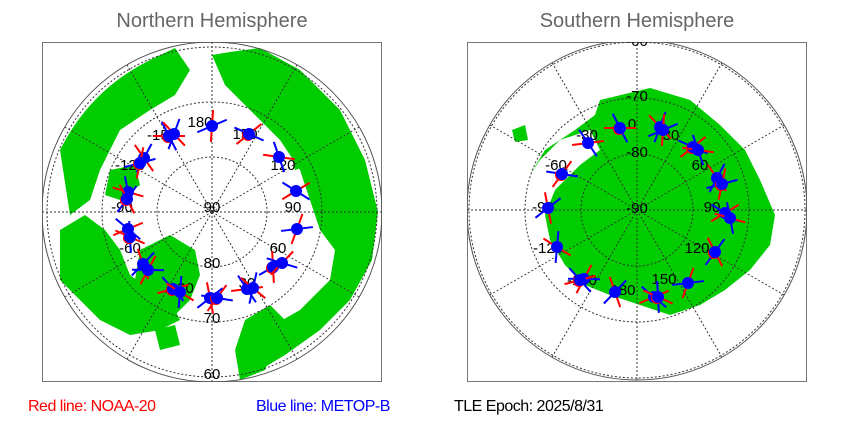  I want to click on lat-label: -60, so click(637, 41).